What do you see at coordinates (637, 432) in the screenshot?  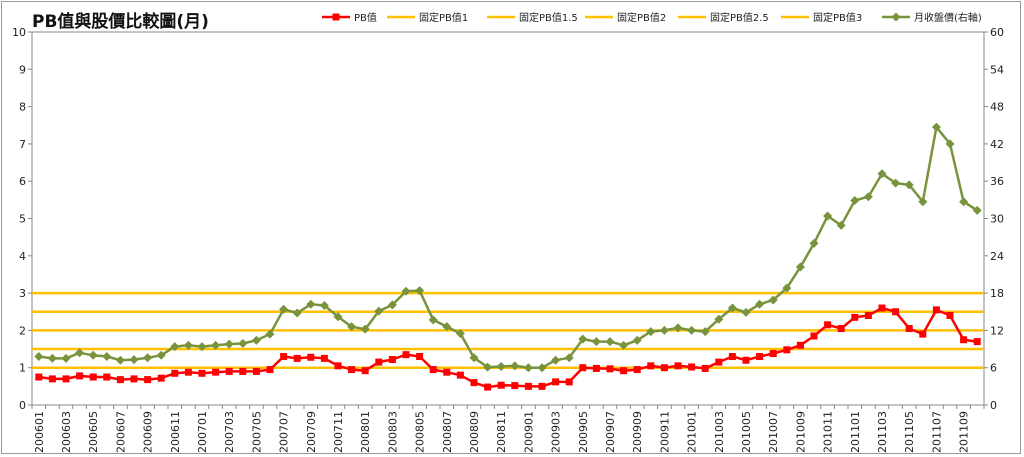 I see `x-tick-label: 200909` at bounding box center [637, 432].